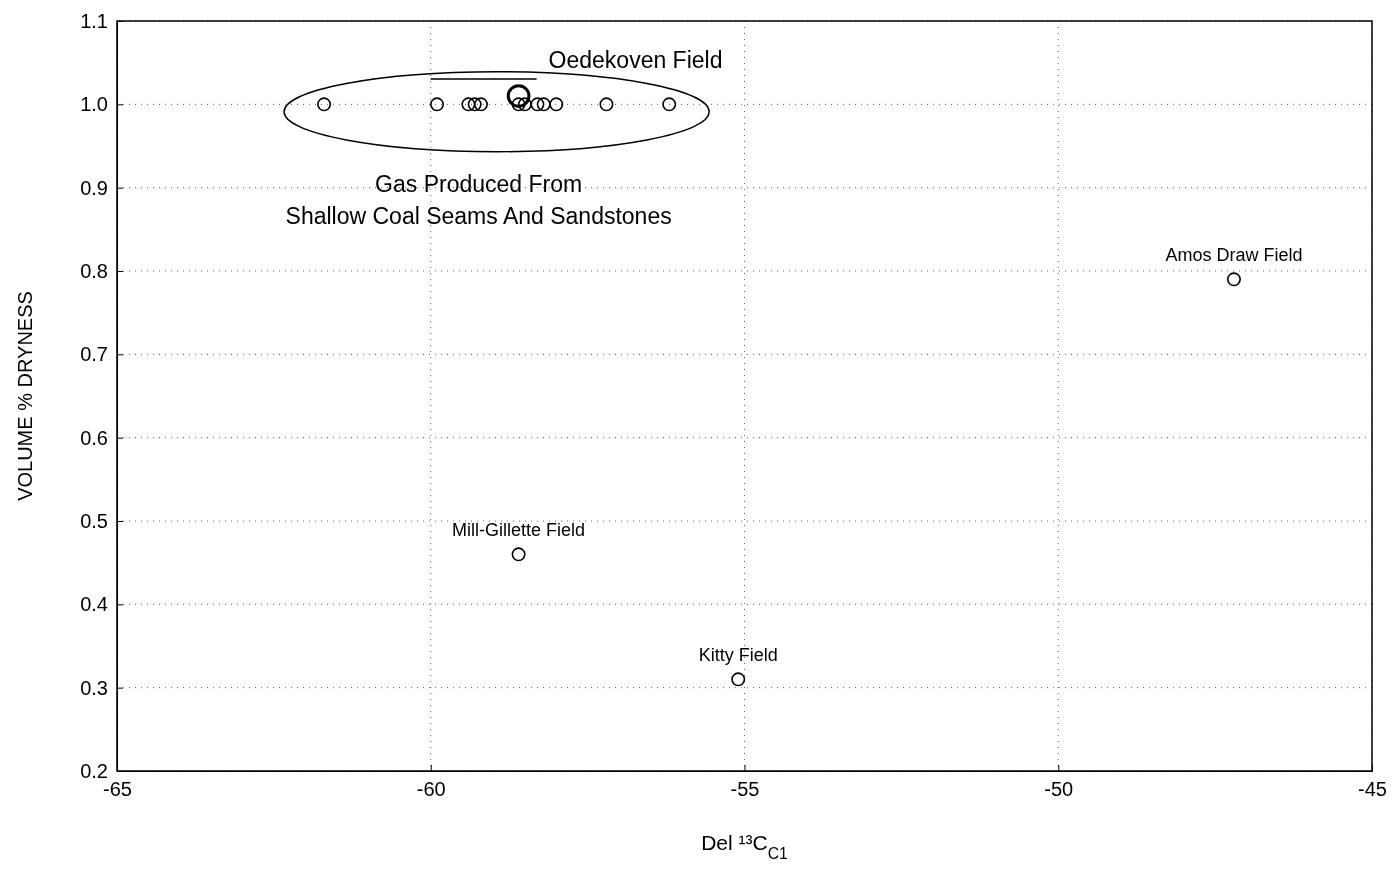 The image size is (1395, 873). What do you see at coordinates (94, 20) in the screenshot?
I see `y-tick-label: 1.1` at bounding box center [94, 20].